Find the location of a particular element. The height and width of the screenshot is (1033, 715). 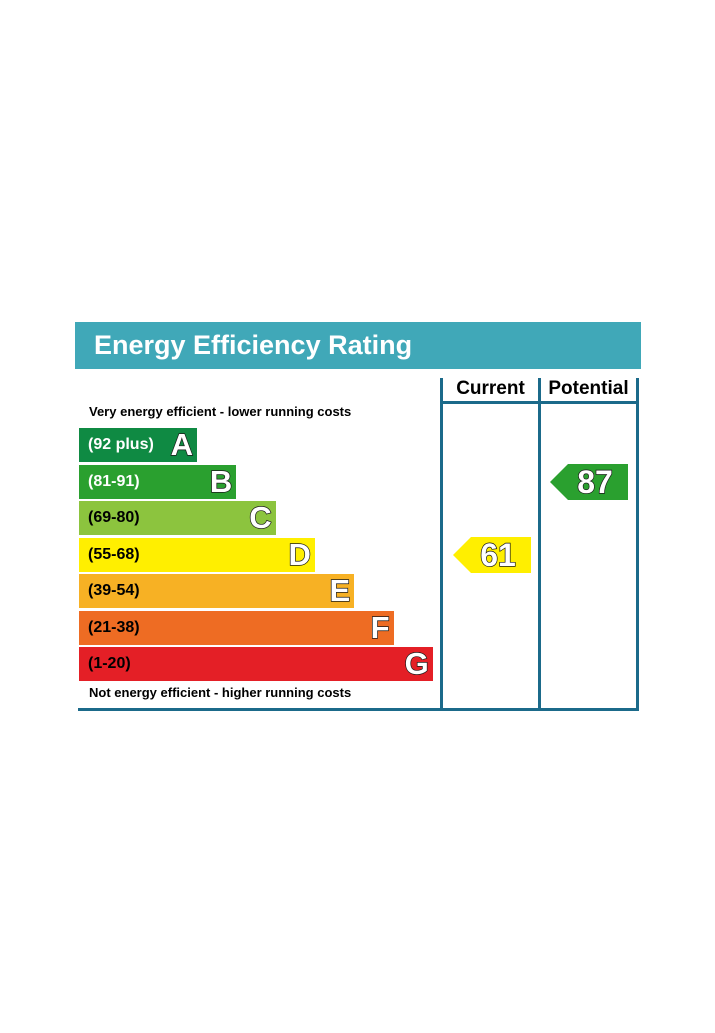

band-letter: D is located at coordinates (300, 554).